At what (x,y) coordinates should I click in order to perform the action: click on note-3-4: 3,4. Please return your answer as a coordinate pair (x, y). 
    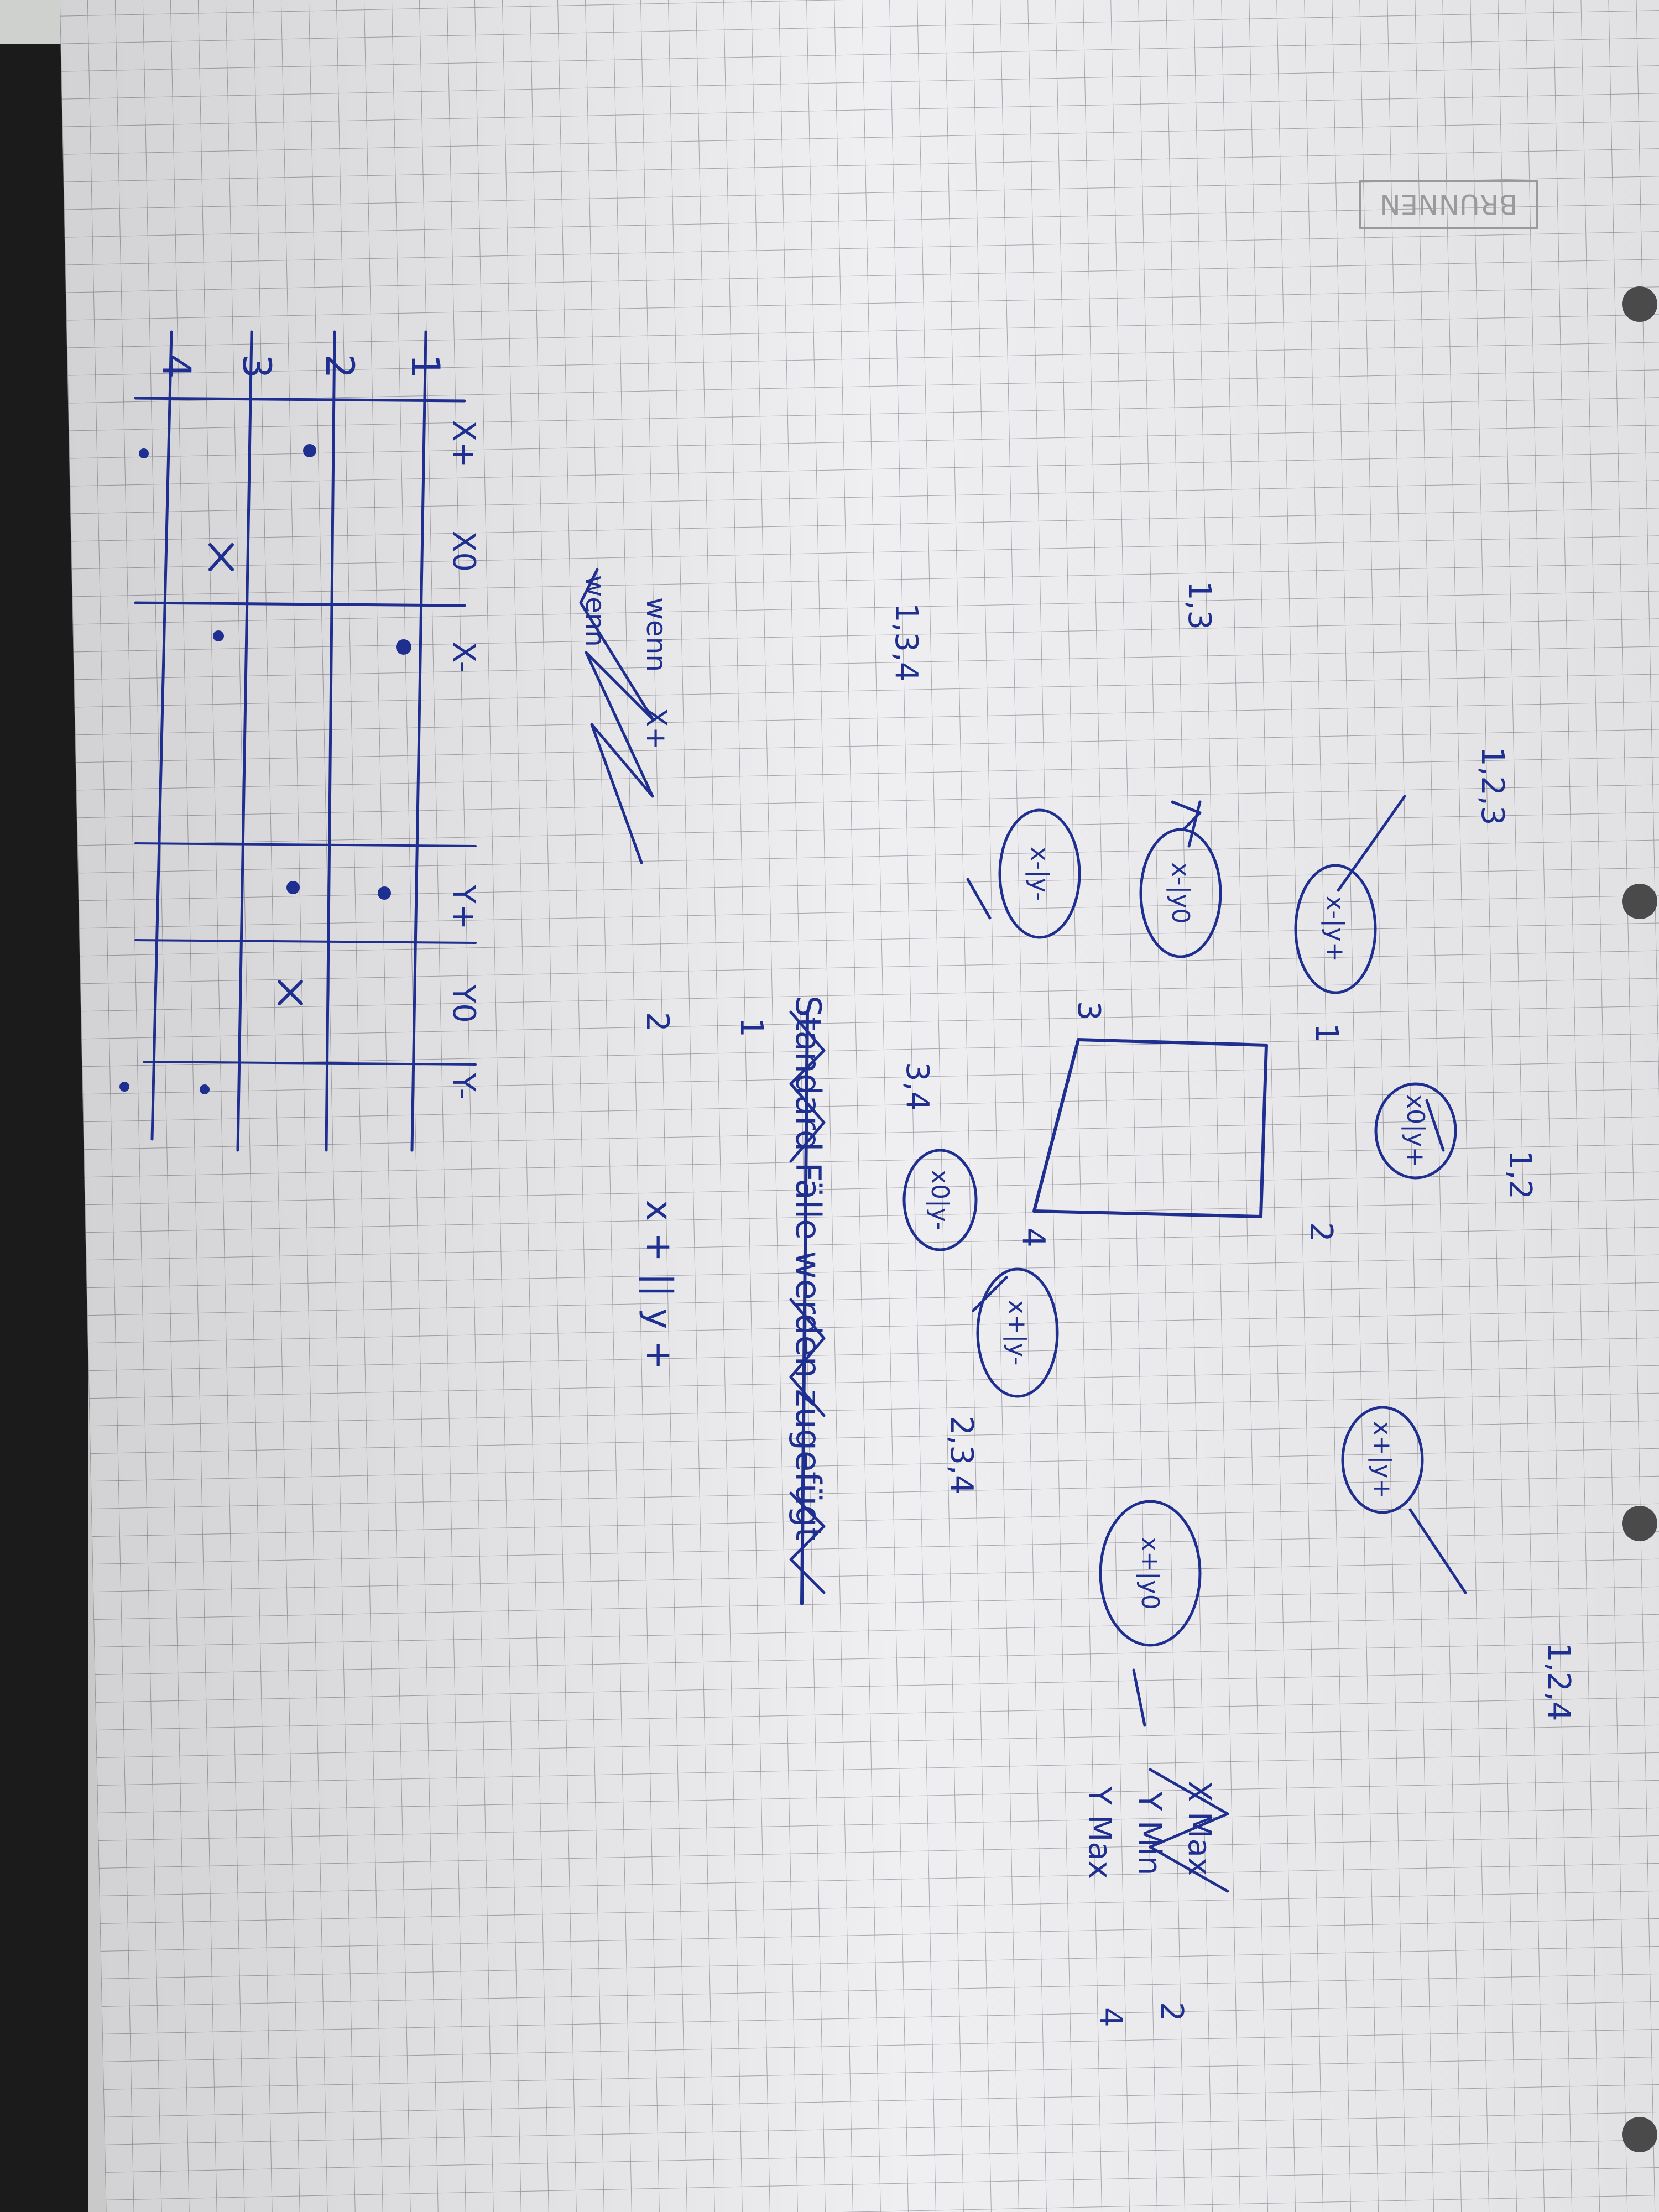
    Looking at the image, I should click on (917, 1086).